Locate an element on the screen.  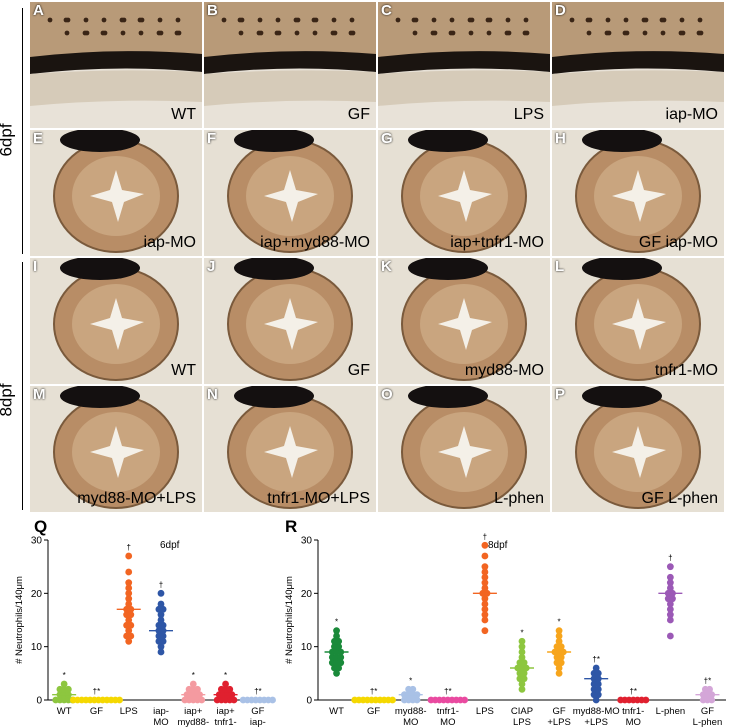
panel-letter: J is located at coordinates (211, 266).